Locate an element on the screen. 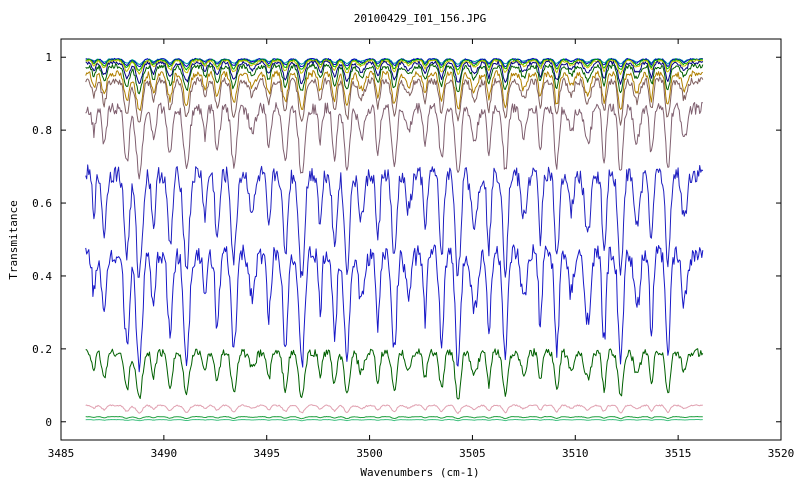  chart-title: 20100429_I01_156.JPG is located at coordinates (420, 18).